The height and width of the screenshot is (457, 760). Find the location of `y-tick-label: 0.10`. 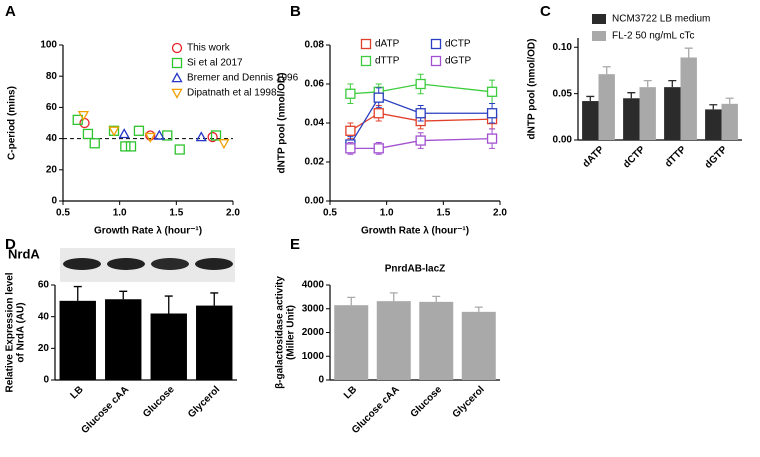

y-tick-label: 0.10 is located at coordinates (563, 47).